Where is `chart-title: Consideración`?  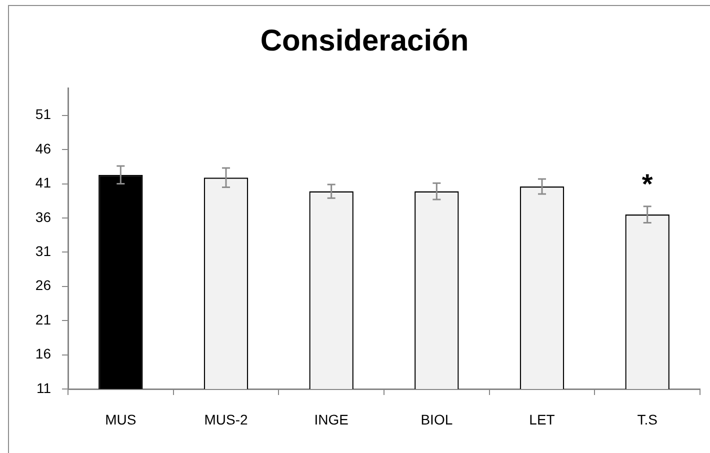
chart-title: Consideración is located at coordinates (364, 41).